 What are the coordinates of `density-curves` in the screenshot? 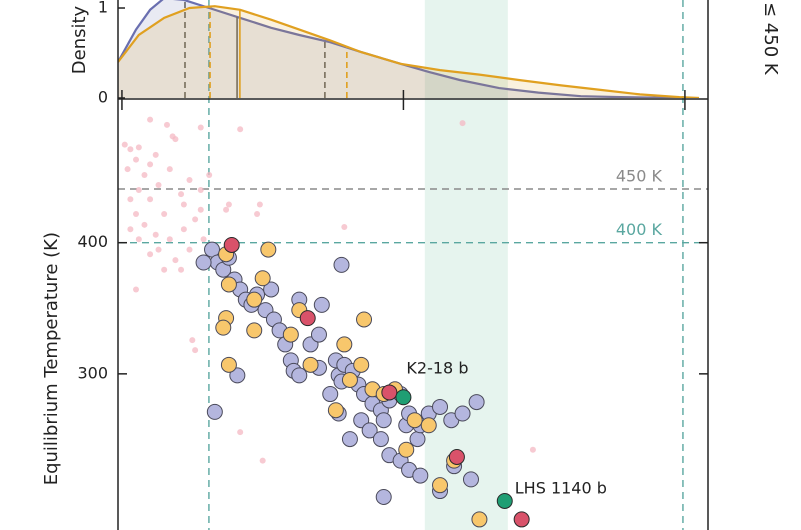 It's located at (409, 49).